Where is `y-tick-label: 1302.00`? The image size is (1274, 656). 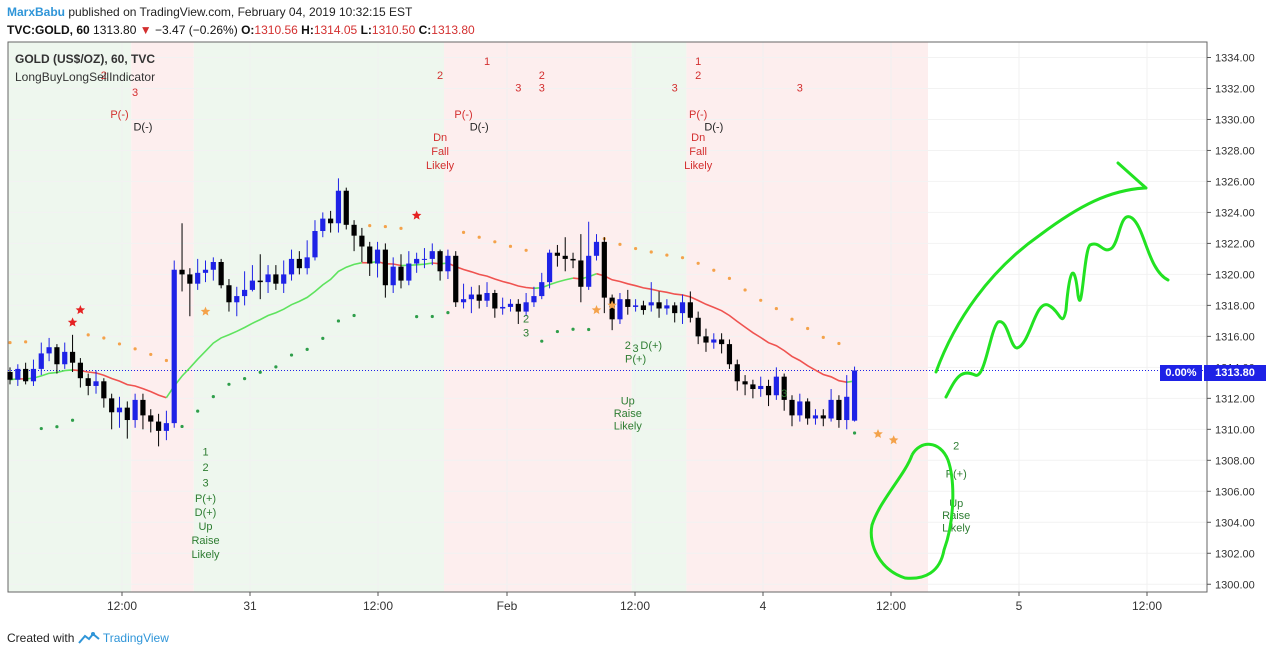
y-tick-label: 1302.00 is located at coordinates (1235, 554).